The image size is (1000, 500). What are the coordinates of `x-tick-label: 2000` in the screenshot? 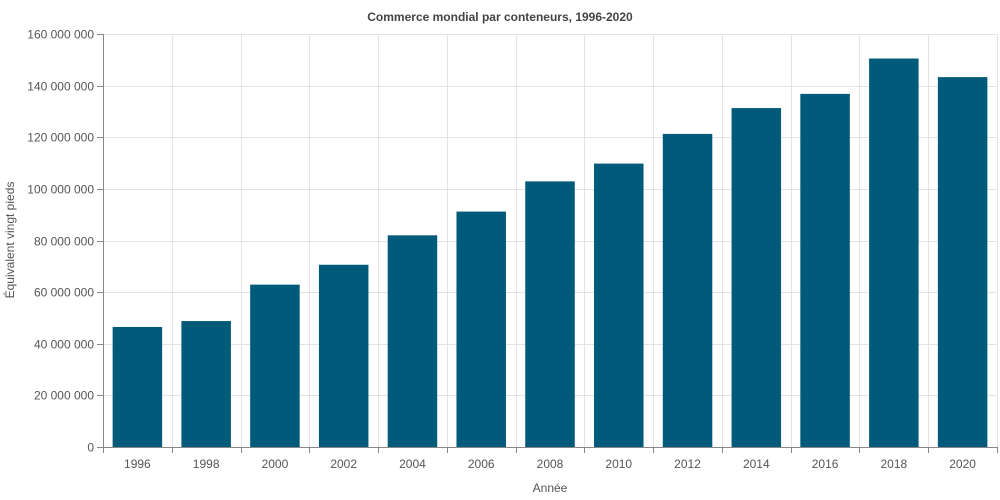 It's located at (275, 464).